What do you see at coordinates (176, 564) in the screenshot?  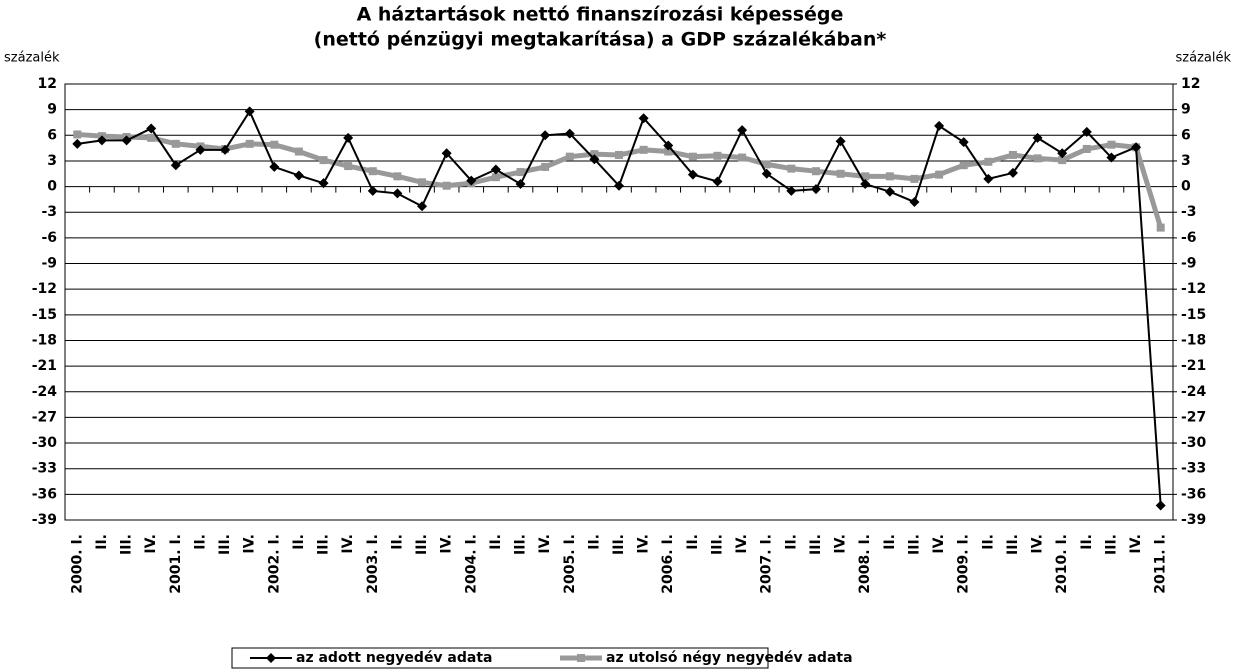 I see `x-tick-label: 2001. I.` at bounding box center [176, 564].